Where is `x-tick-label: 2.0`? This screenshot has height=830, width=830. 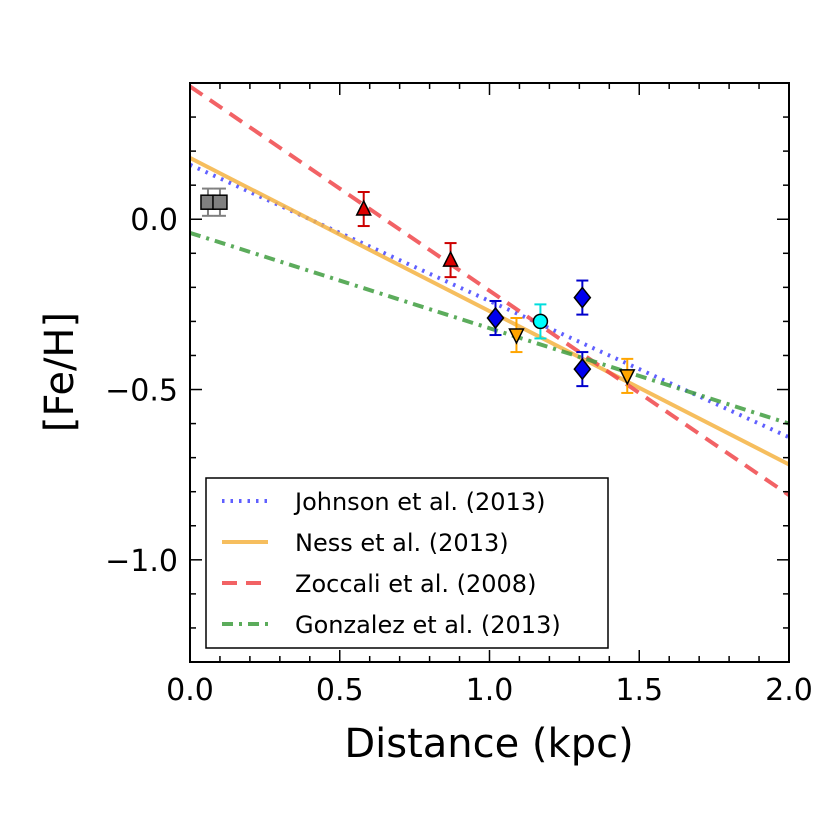 x-tick-label: 2.0 is located at coordinates (789, 690).